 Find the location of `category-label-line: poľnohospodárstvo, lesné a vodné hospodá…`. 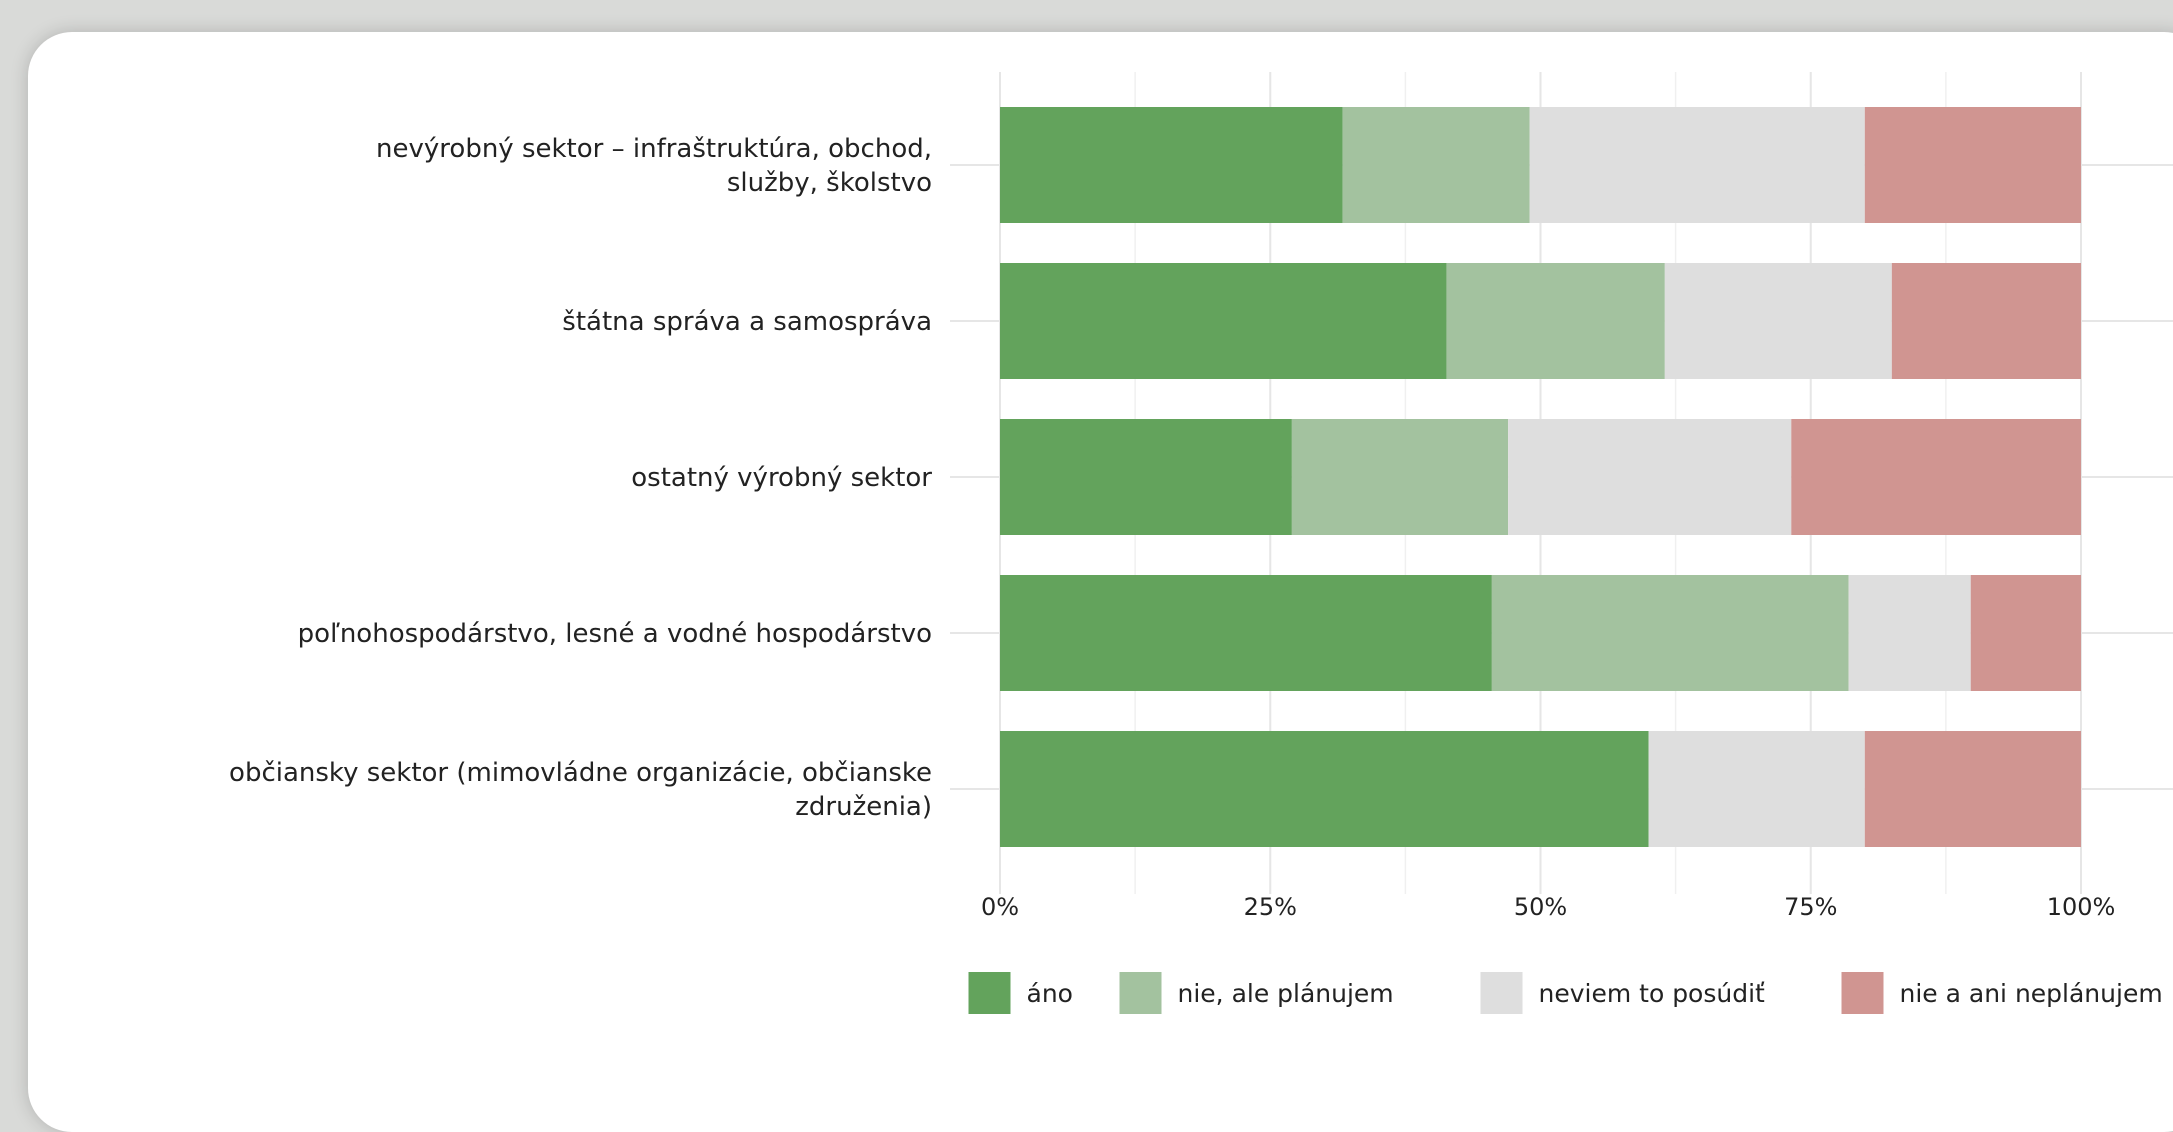

category-label-line: poľnohospodárstvo, lesné a vodné hospodá… is located at coordinates (615, 634).